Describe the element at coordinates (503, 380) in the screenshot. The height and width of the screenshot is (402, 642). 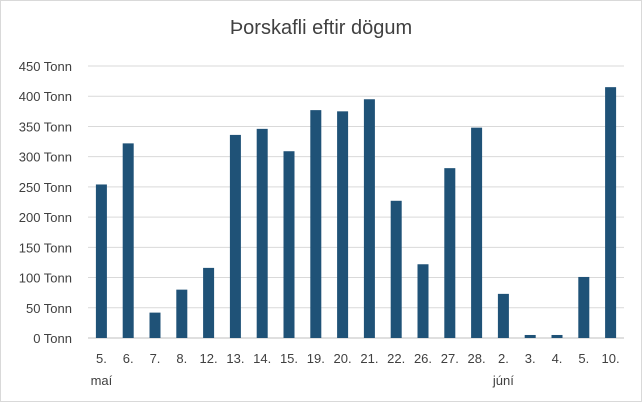
I see `x-group-label: júní` at that location.